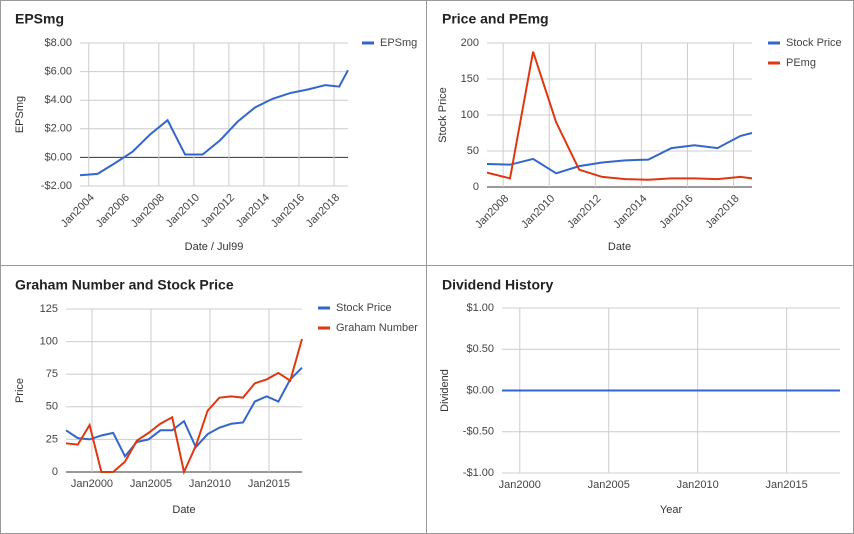 The image size is (854, 534). I want to click on legend-label: EPSmg, so click(398, 43).